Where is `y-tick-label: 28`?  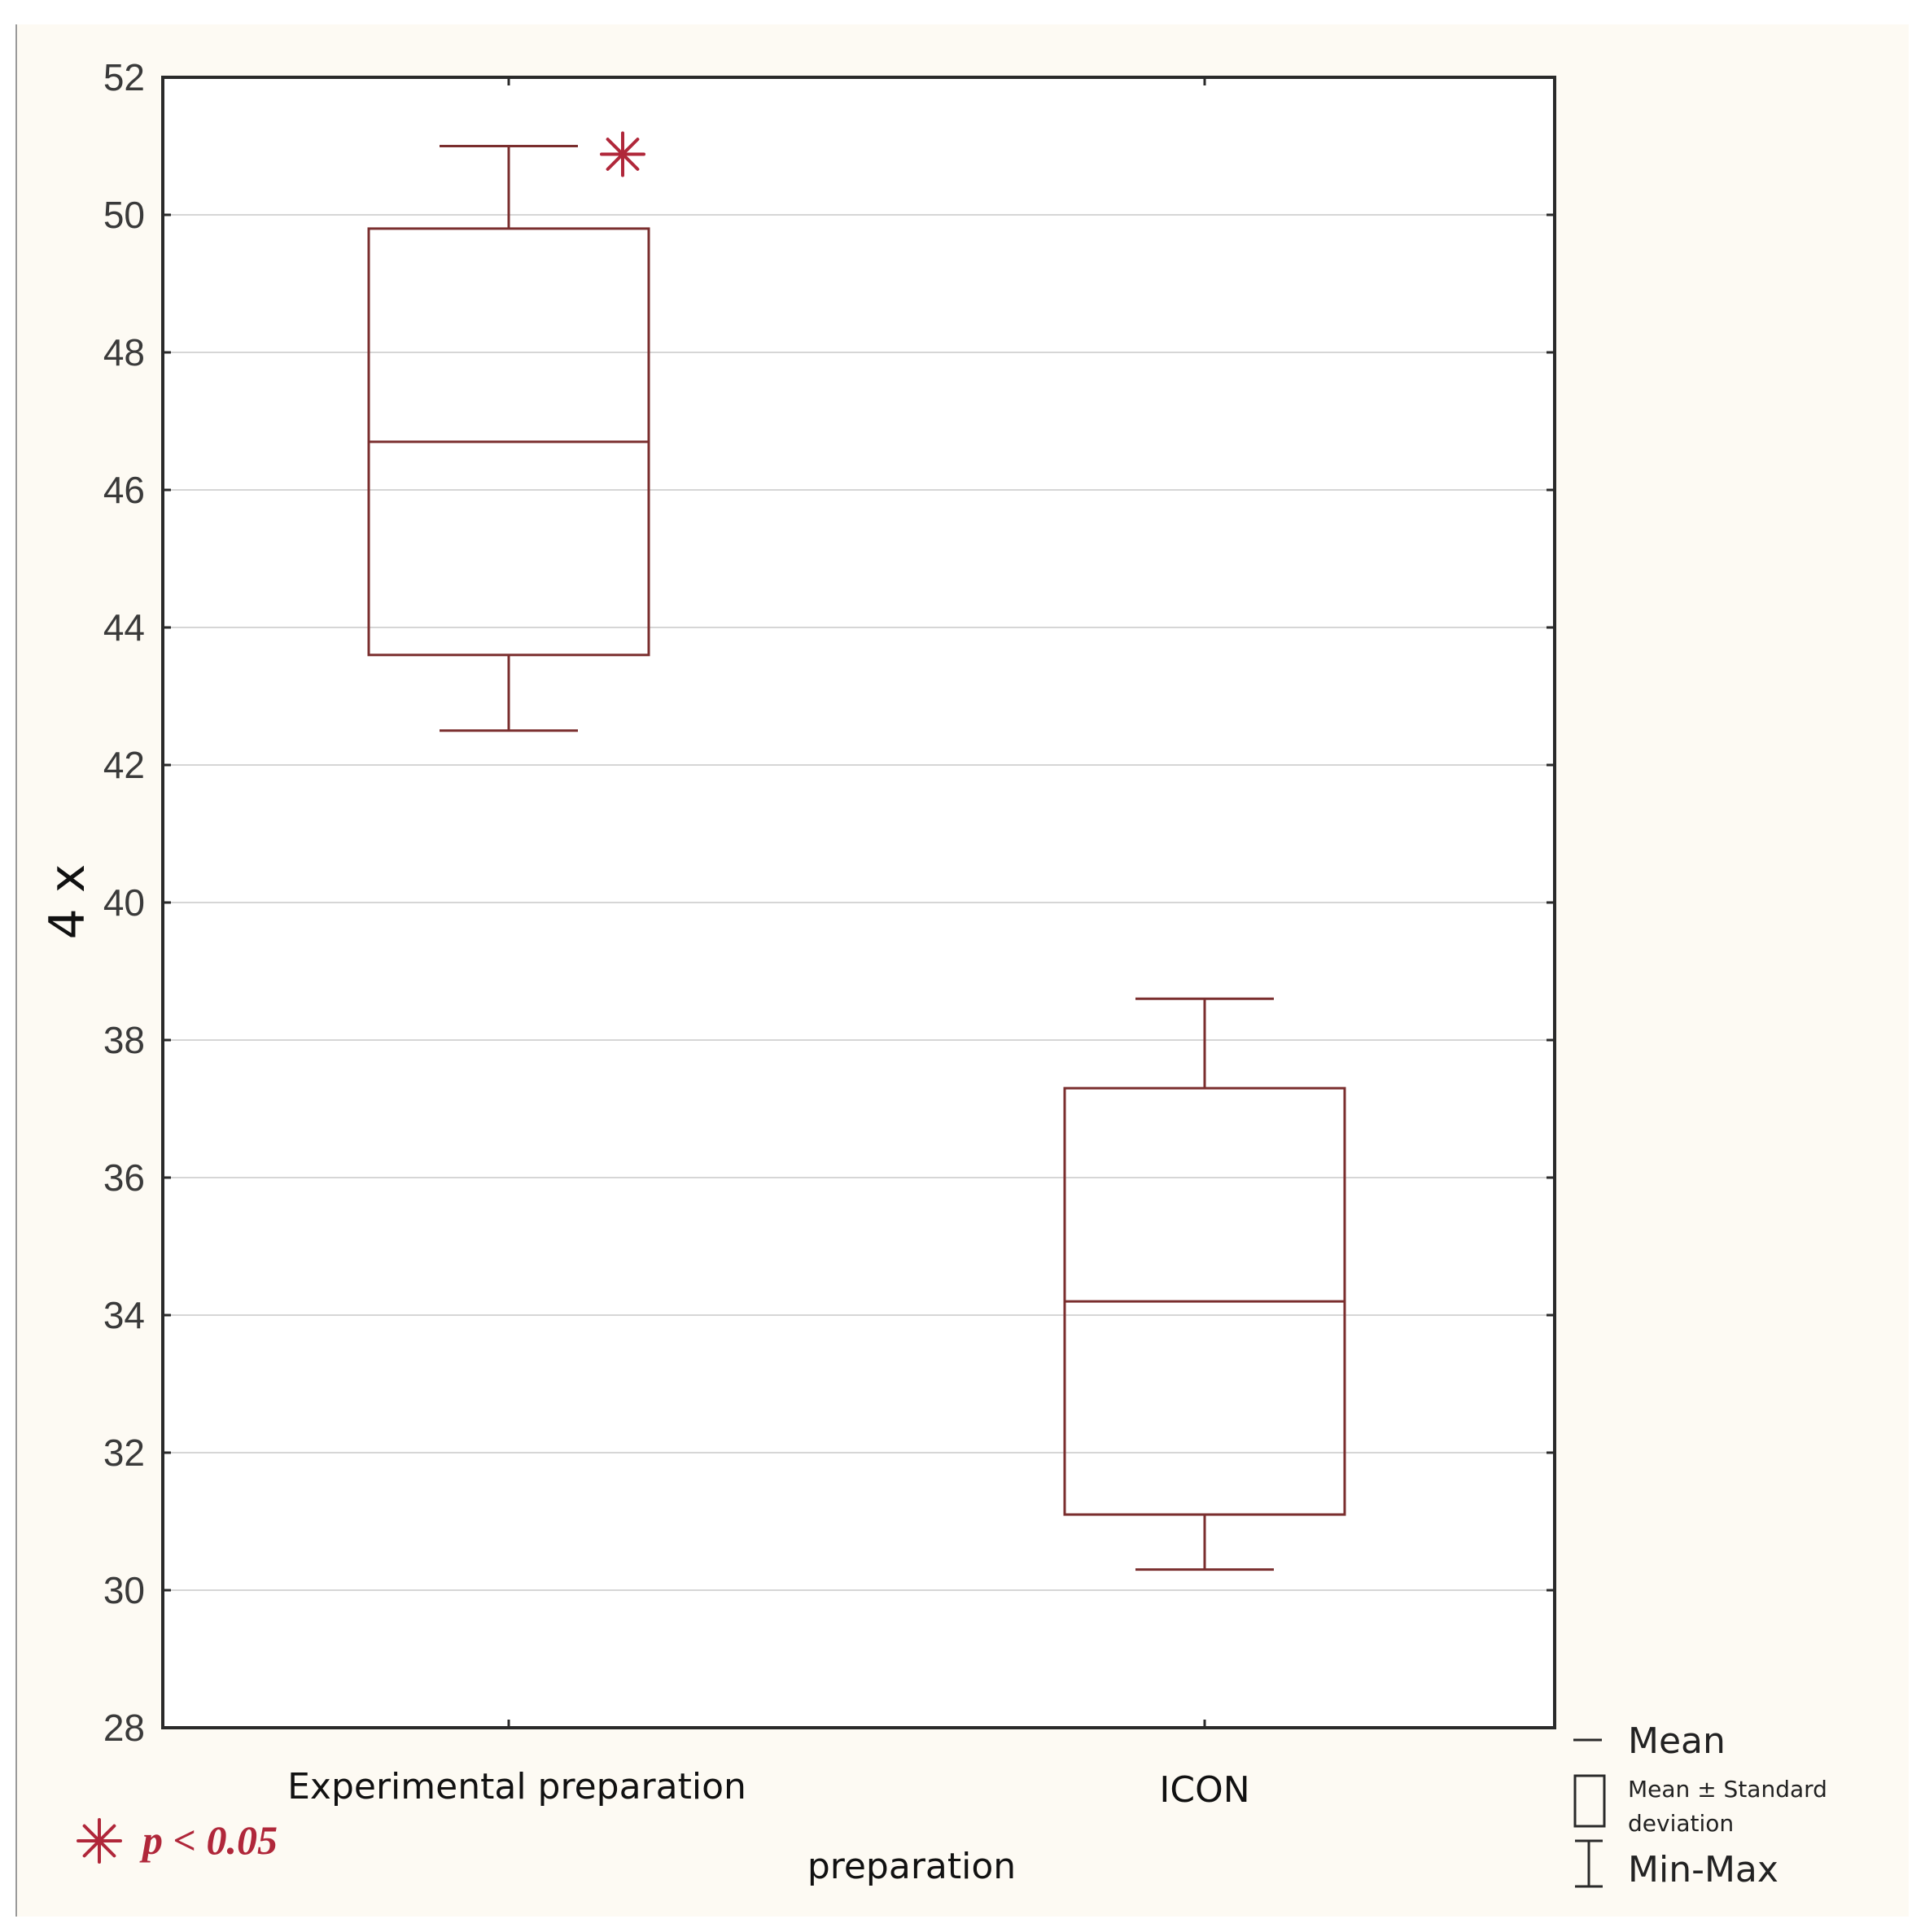 y-tick-label: 28 is located at coordinates (124, 1728).